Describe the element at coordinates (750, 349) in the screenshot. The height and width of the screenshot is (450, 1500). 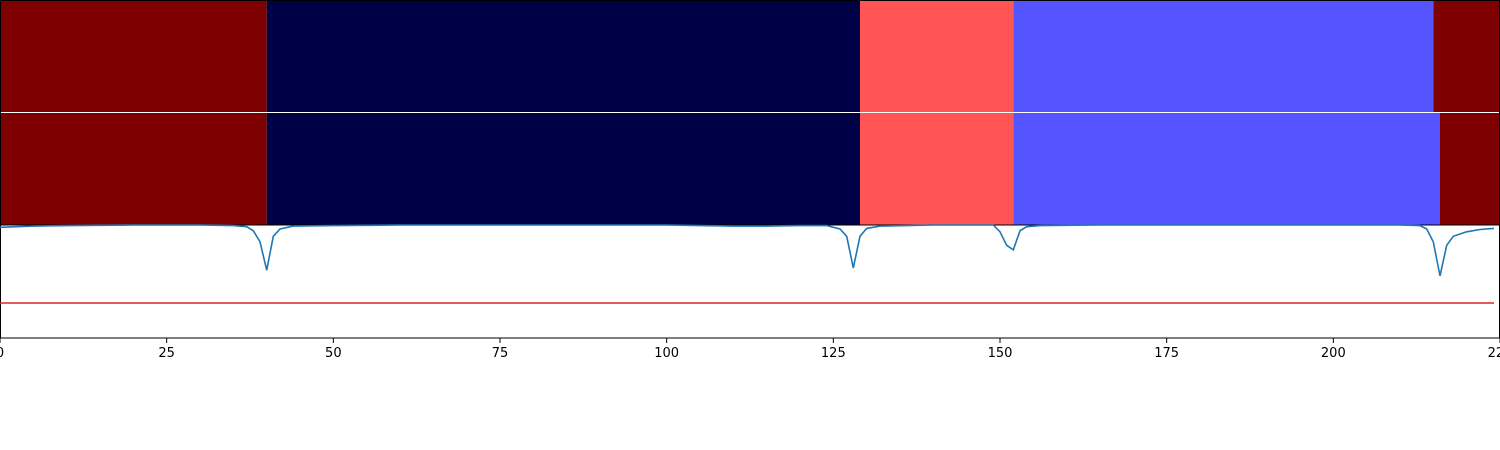
I see `x-axis: 0 25 50 75 100 125 150 175 200 225` at that location.